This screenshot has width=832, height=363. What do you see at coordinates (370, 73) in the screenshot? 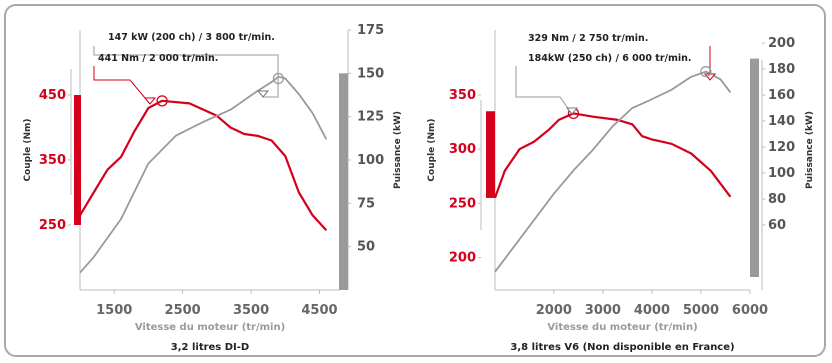
I see `right-tick-label: 150` at bounding box center [370, 73].